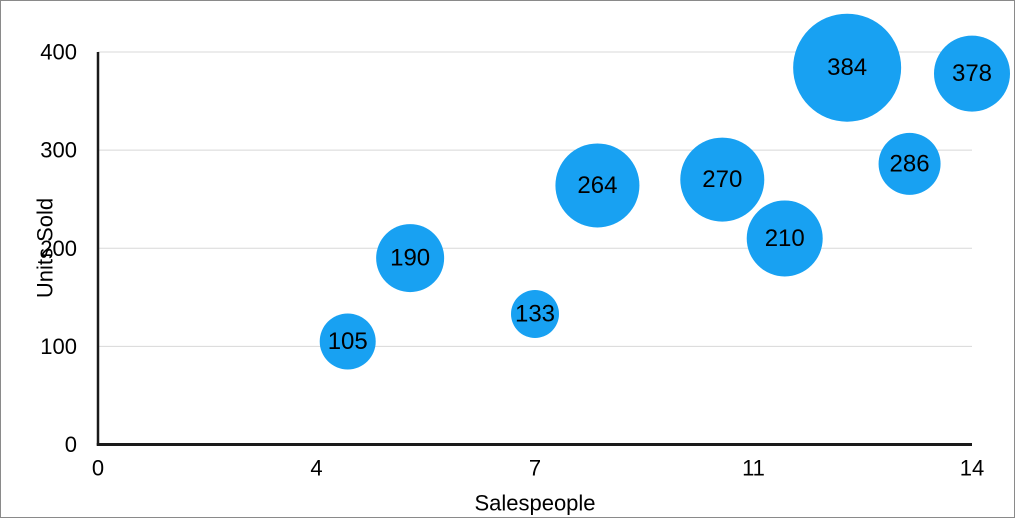 Image resolution: width=1015 pixels, height=518 pixels. I want to click on bubble-value-label: 264, so click(597, 185).